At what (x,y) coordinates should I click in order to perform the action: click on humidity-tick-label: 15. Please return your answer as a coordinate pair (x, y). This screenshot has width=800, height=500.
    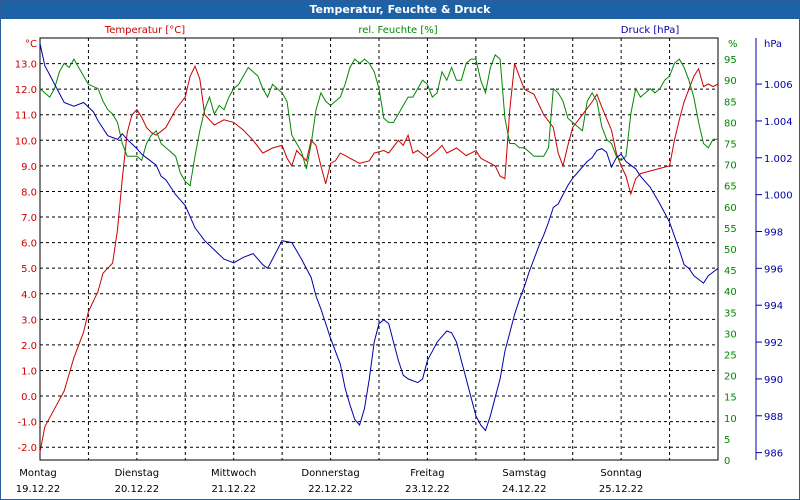
    Looking at the image, I should click on (730, 398).